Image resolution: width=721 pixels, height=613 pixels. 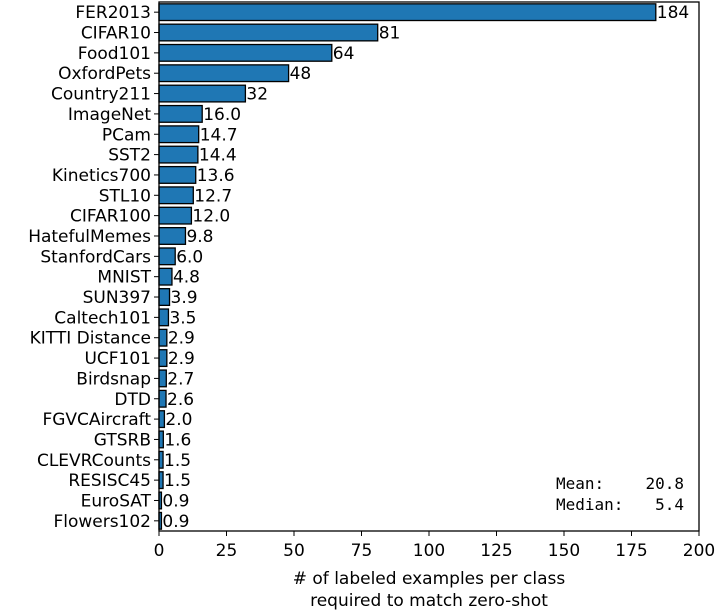 I want to click on x-tick-label: 75, so click(x=362, y=551).